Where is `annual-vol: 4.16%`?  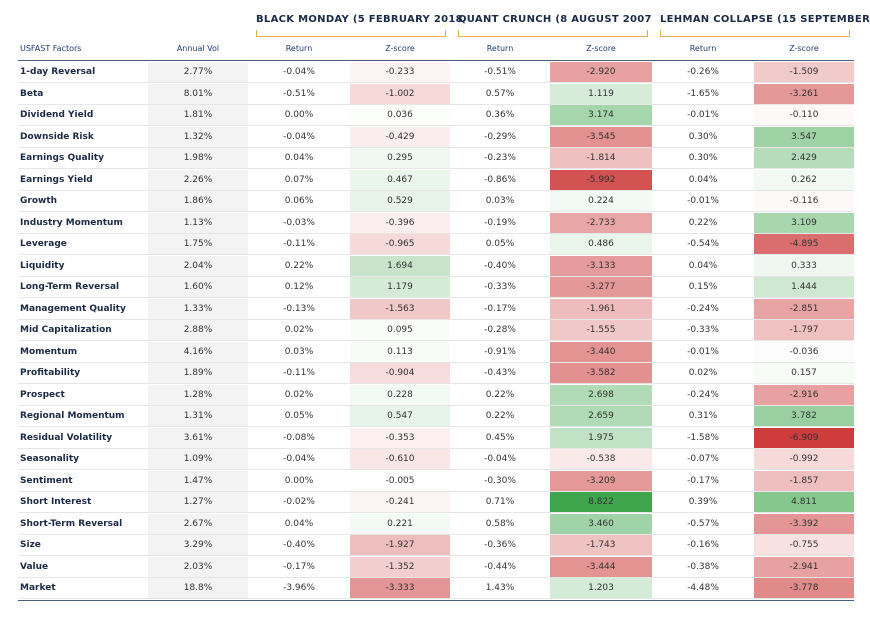
annual-vol: 4.16% is located at coordinates (198, 352).